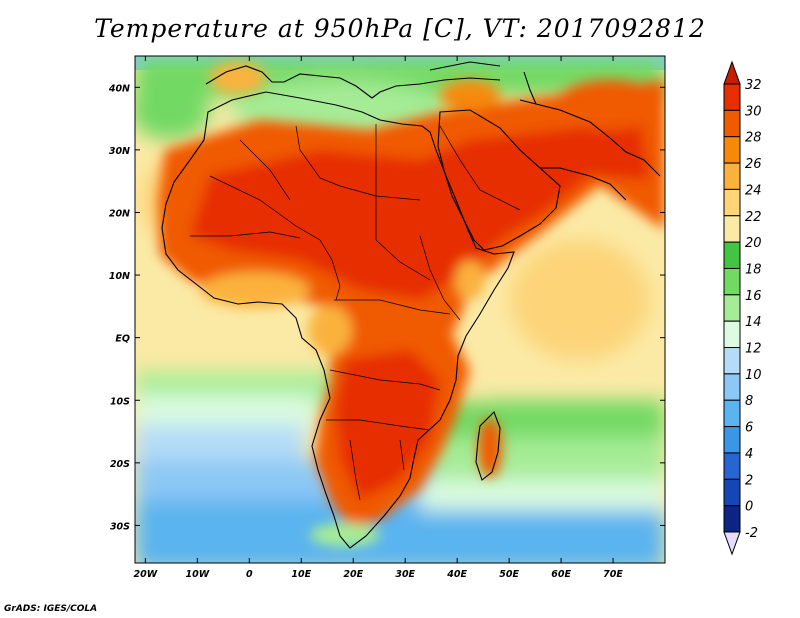 This screenshot has height=618, width=800. I want to click on colorbar-level-label: 20, so click(753, 243).